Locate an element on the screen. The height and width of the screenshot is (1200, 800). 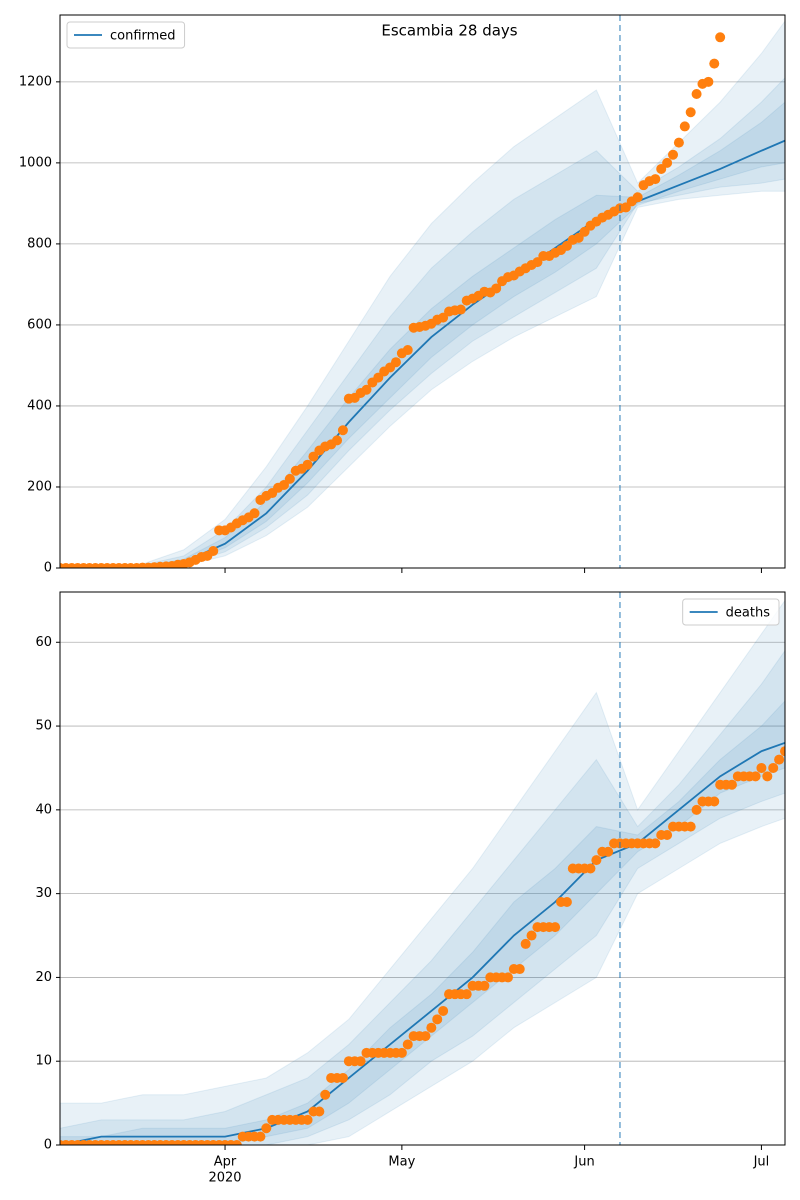
y-tick-label: 1000 is located at coordinates (35, 162).